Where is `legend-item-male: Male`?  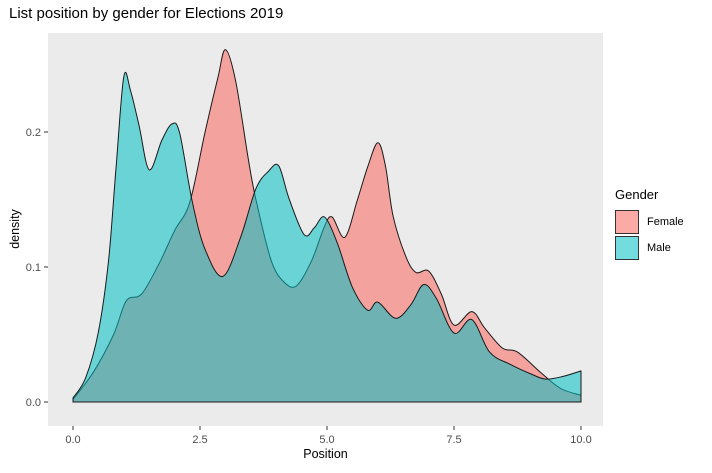 legend-item-male: Male is located at coordinates (649, 248).